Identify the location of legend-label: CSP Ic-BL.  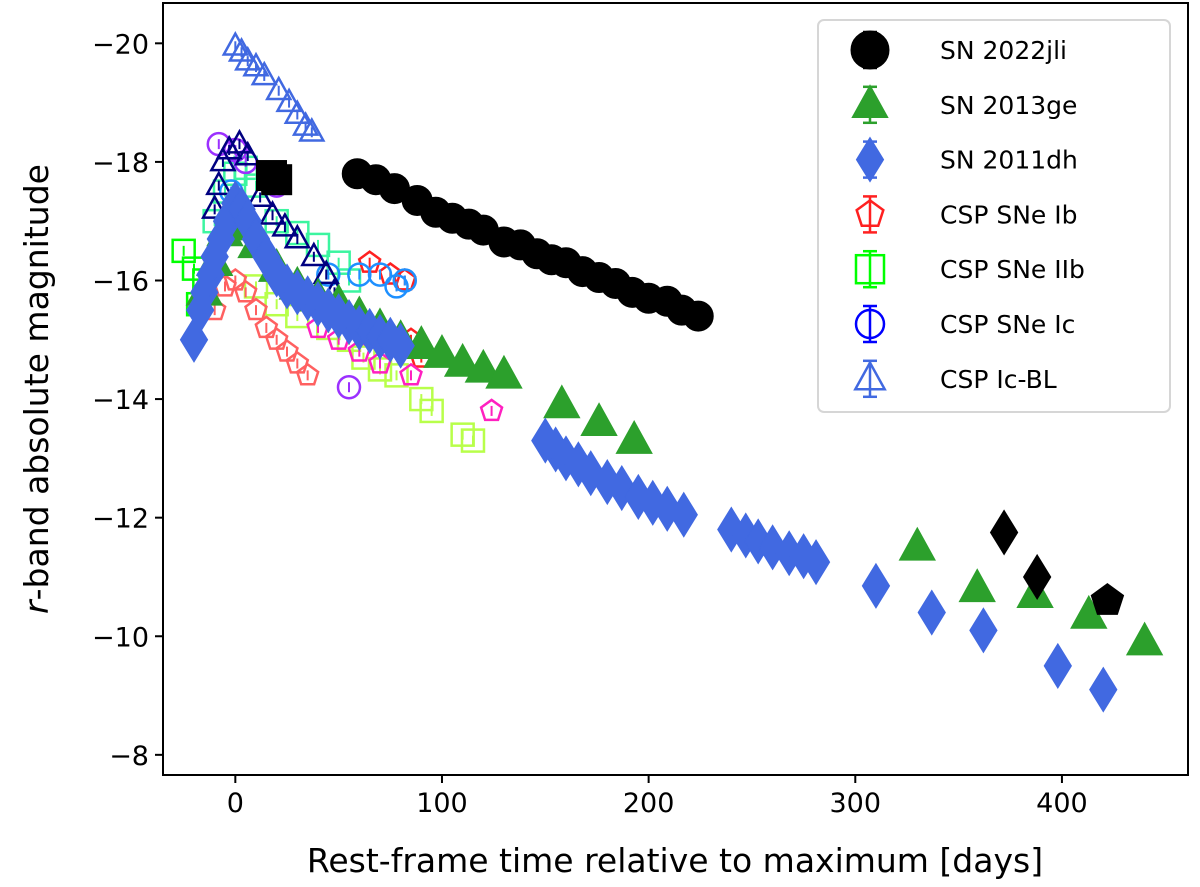
(998, 379).